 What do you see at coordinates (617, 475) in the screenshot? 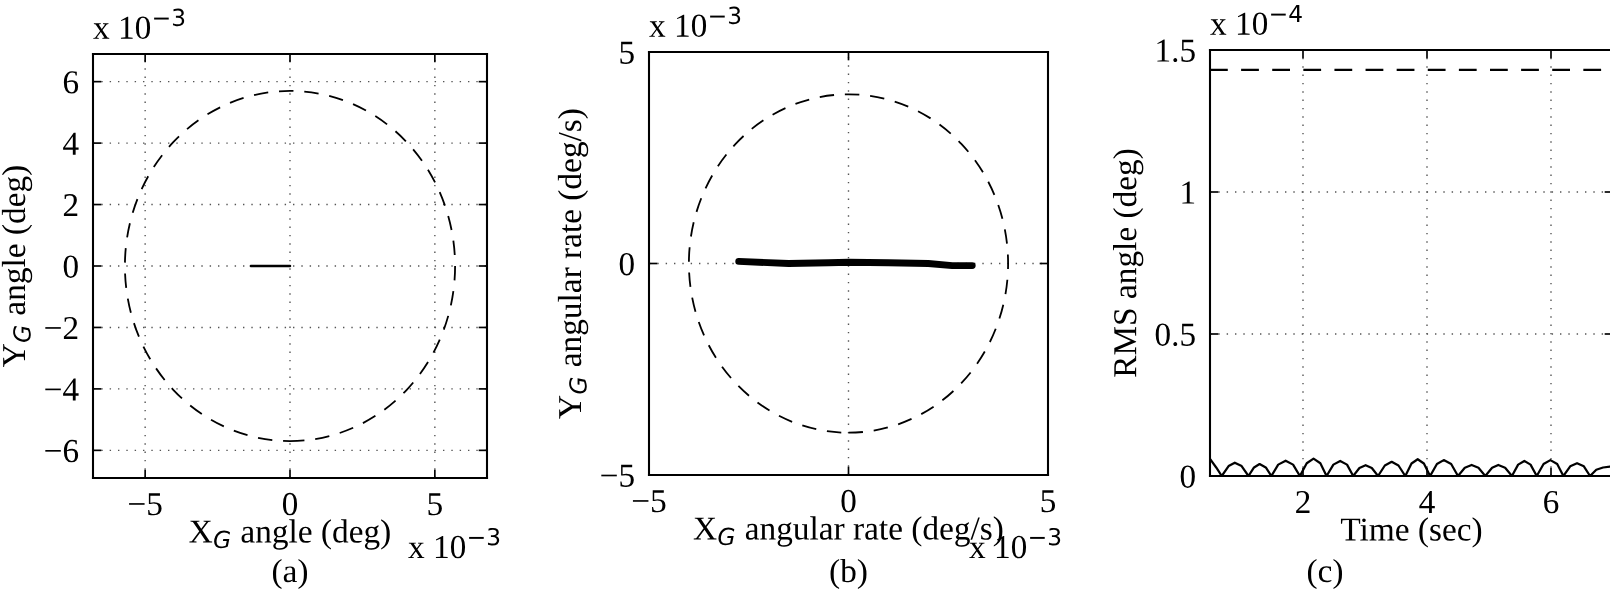
I see `y-tick-label: −5` at bounding box center [617, 475].